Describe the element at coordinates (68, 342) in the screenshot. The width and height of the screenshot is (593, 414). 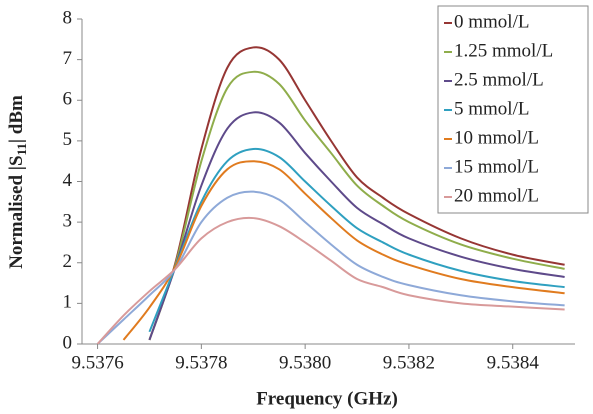
I see `y-tick-label: 0` at that location.